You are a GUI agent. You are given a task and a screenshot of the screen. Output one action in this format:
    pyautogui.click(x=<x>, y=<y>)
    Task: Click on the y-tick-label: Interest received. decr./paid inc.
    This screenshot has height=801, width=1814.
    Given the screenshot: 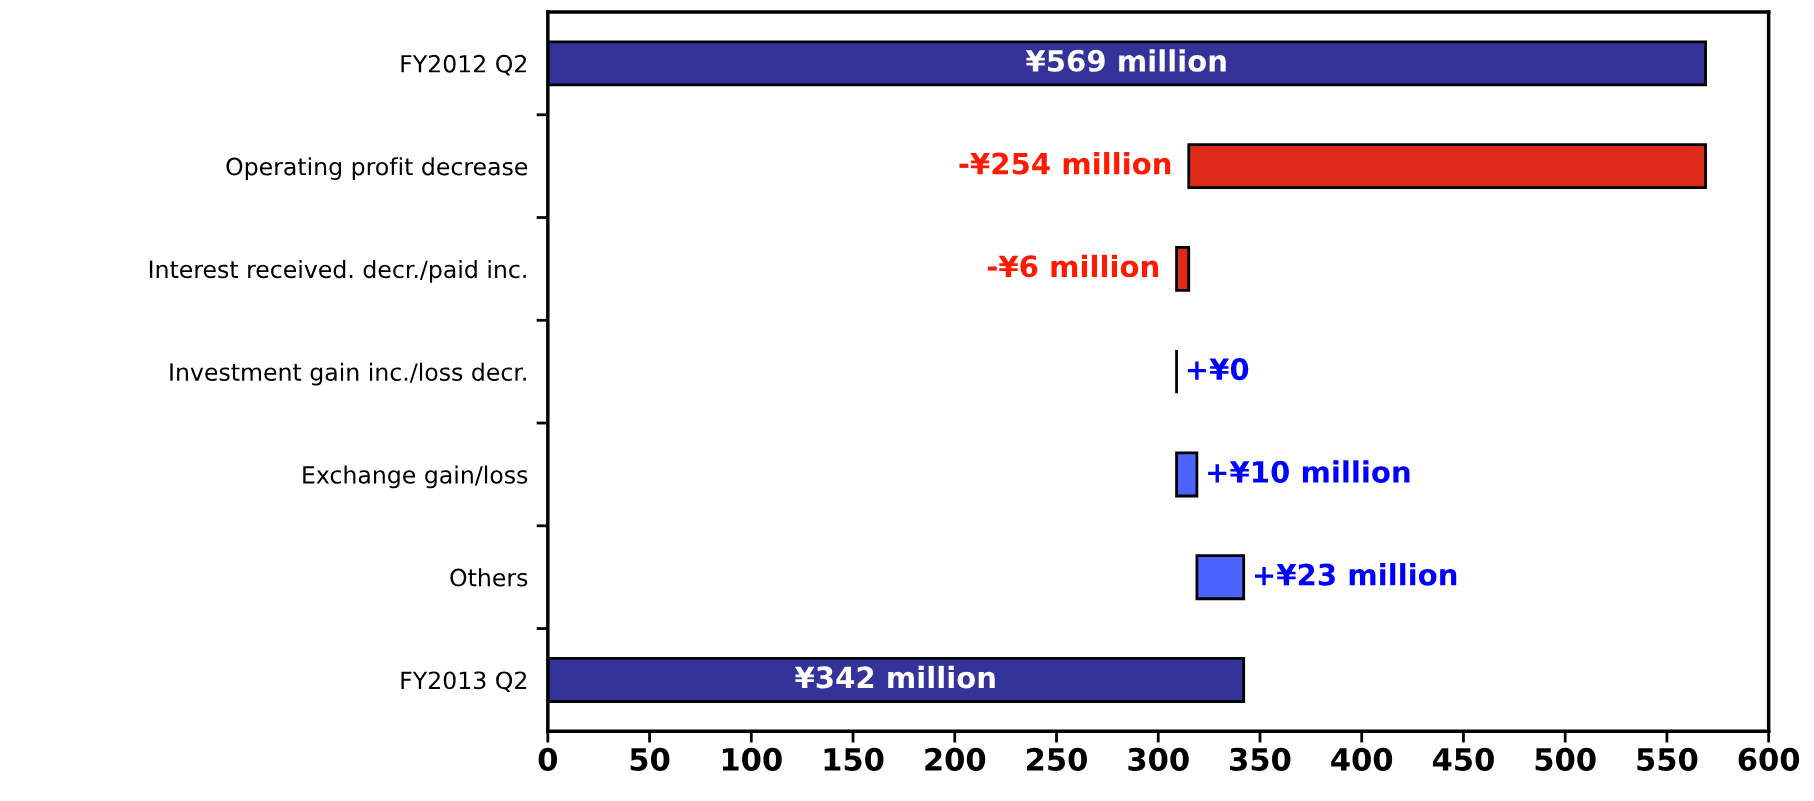 What is the action you would take?
    pyautogui.click(x=337, y=271)
    